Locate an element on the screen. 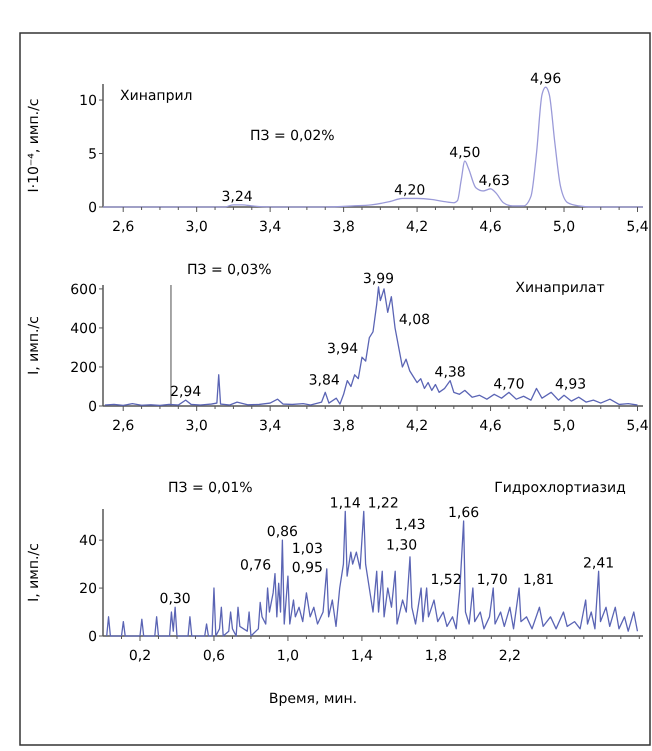 Image resolution: width=652 pixels, height=751 pixels. annotation: 0,86 is located at coordinates (282, 532).